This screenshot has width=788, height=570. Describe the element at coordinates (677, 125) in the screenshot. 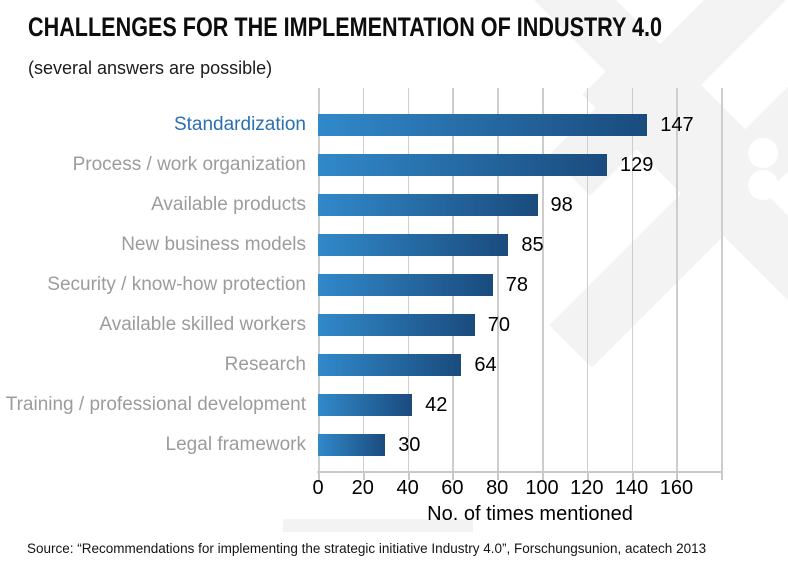

I see `value-label: 147` at that location.